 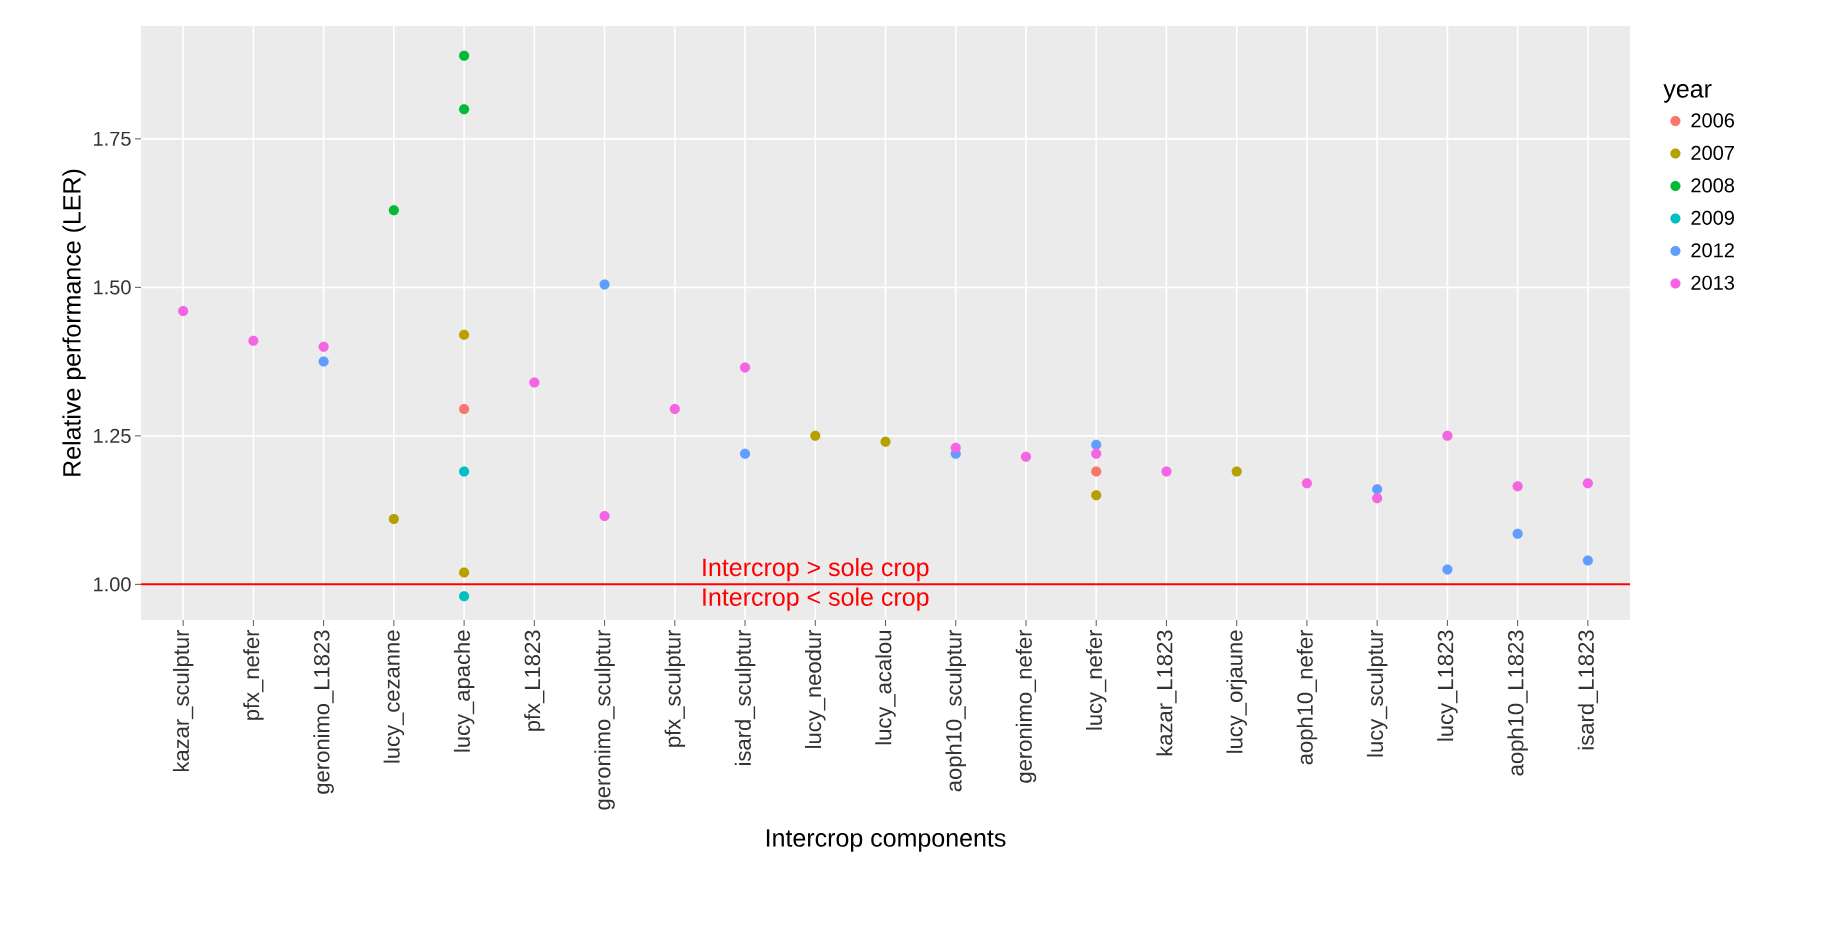 I want to click on legend-label: 2006, so click(x=1713, y=120).